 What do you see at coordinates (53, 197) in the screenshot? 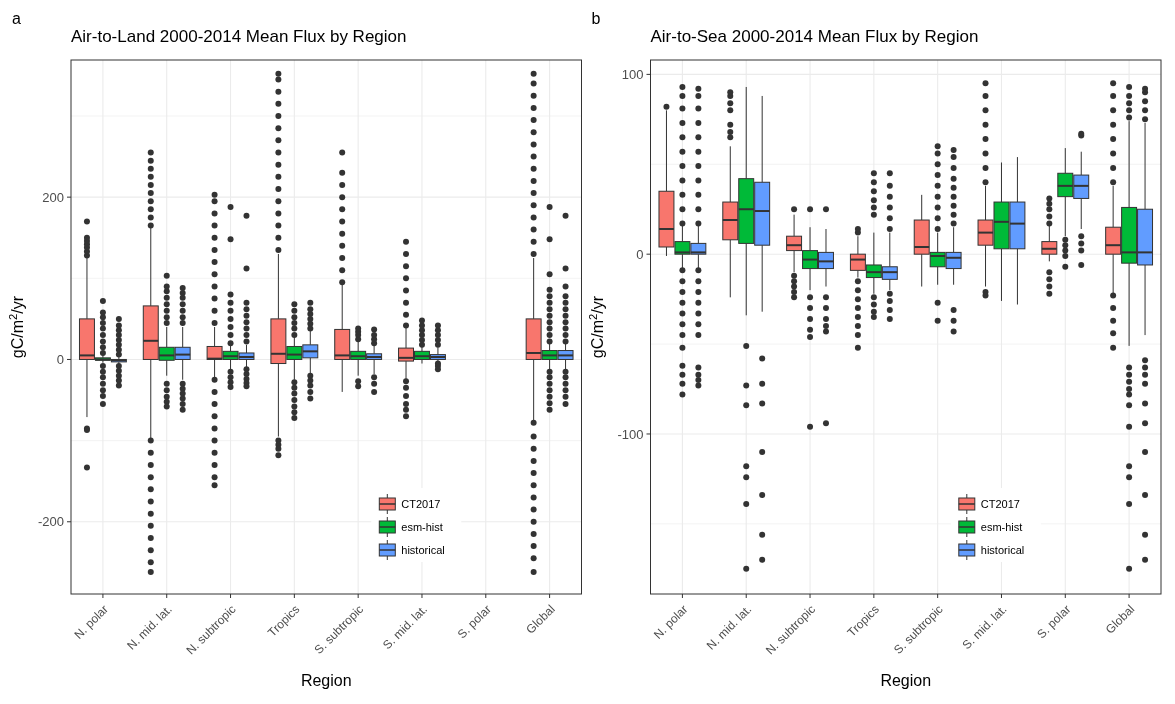
I see `y-tick-label: 200` at bounding box center [53, 197].